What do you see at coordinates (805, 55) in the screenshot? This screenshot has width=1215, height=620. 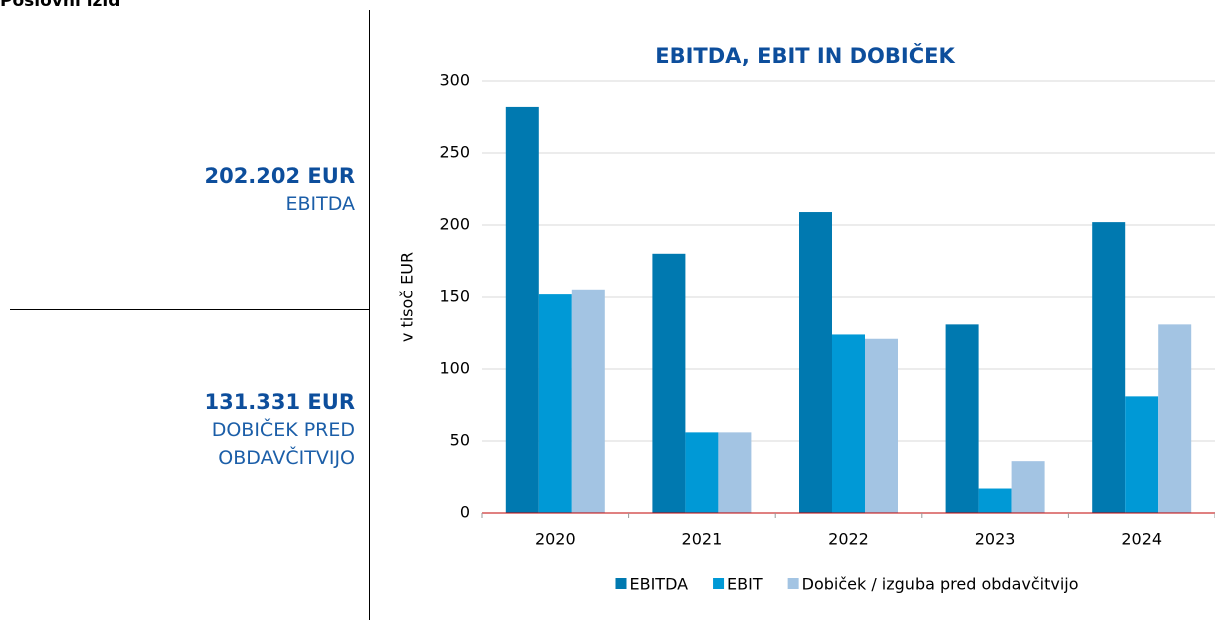 I see `chart-title: EBITDA, EBIT IN DOBIČEK` at bounding box center [805, 55].